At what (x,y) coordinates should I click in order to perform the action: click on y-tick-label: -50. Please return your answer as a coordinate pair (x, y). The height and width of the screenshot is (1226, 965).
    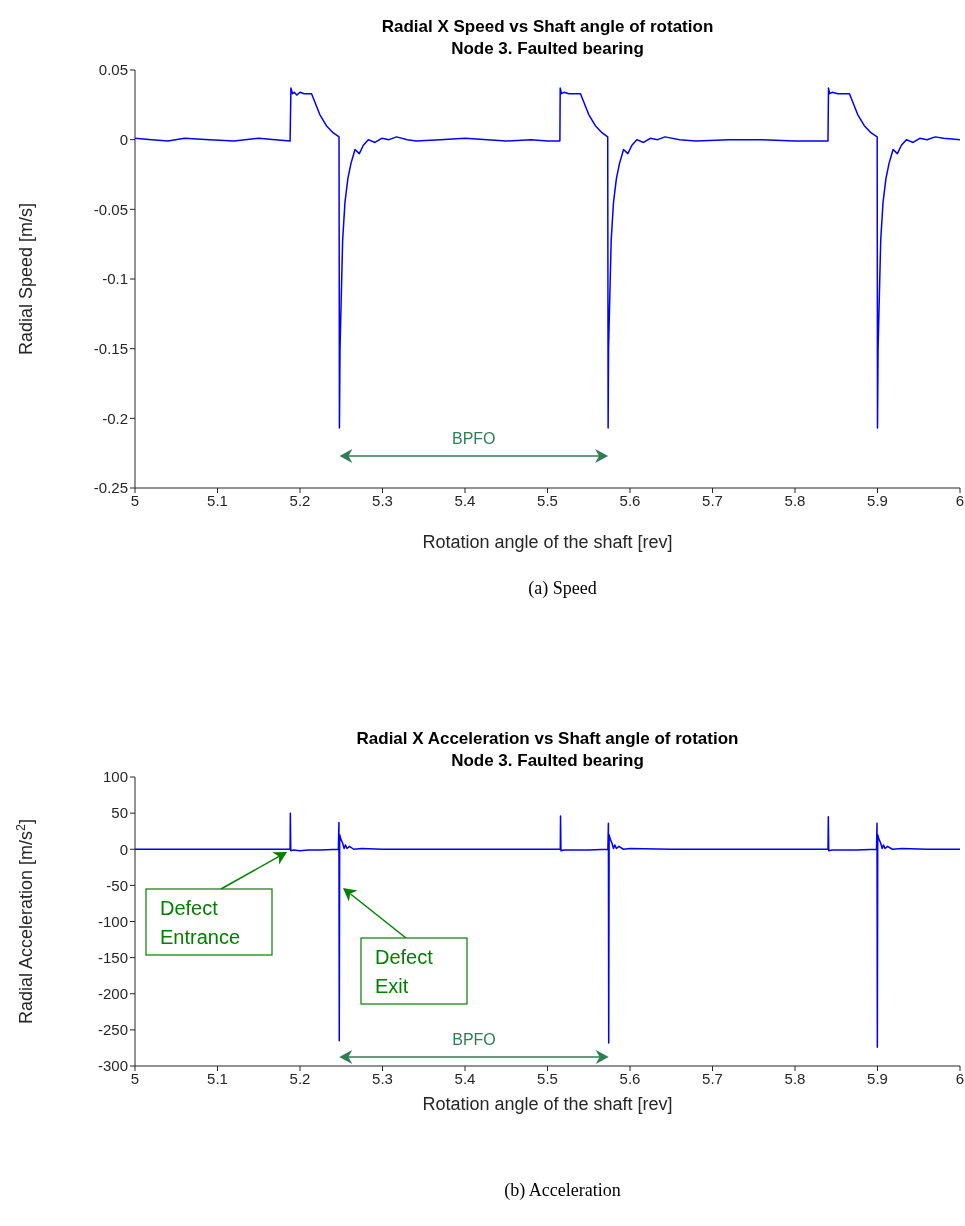
    Looking at the image, I should click on (117, 885).